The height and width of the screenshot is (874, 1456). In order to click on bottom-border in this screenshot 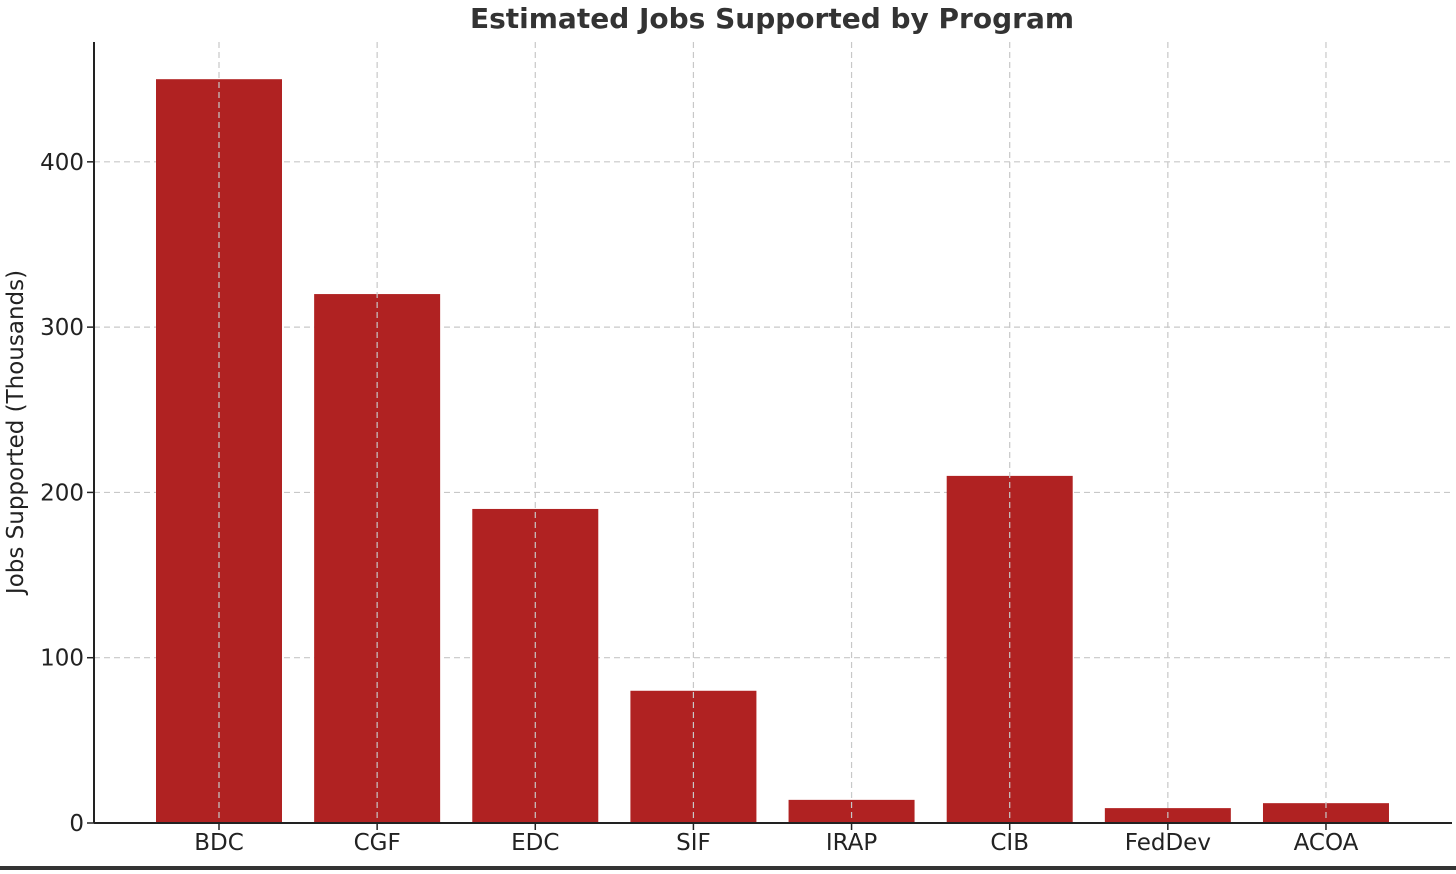, I will do `click(728, 868)`.